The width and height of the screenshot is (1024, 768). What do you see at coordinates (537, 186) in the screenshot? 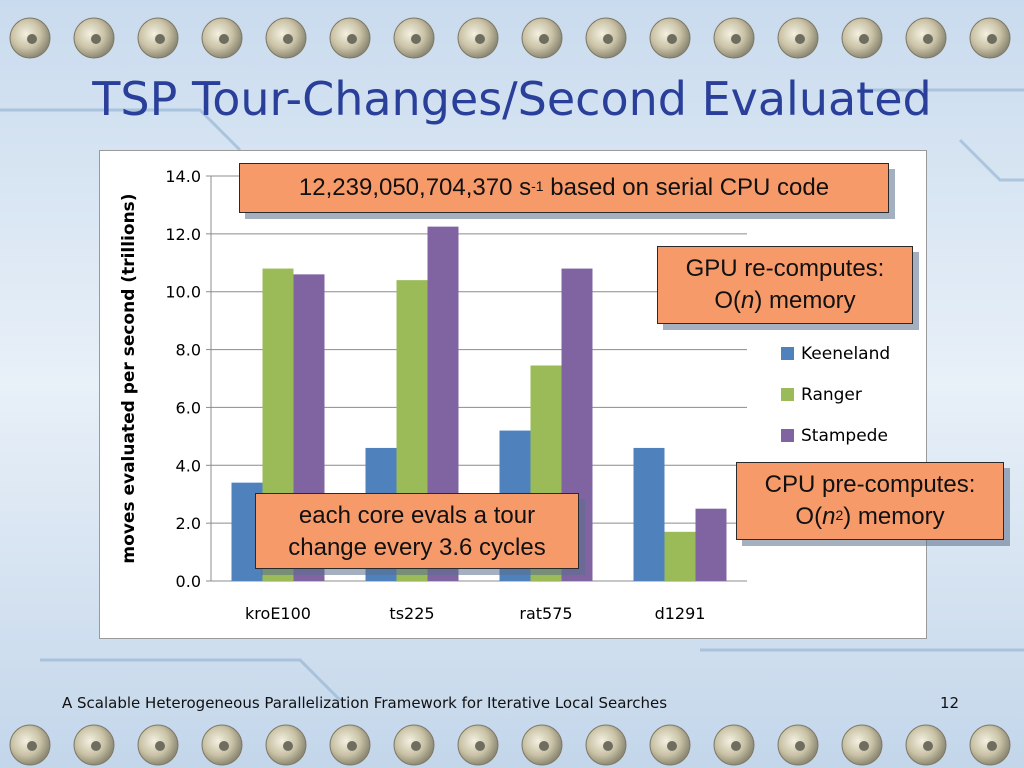
I see `serial-rate-exponent: -1` at bounding box center [537, 186].